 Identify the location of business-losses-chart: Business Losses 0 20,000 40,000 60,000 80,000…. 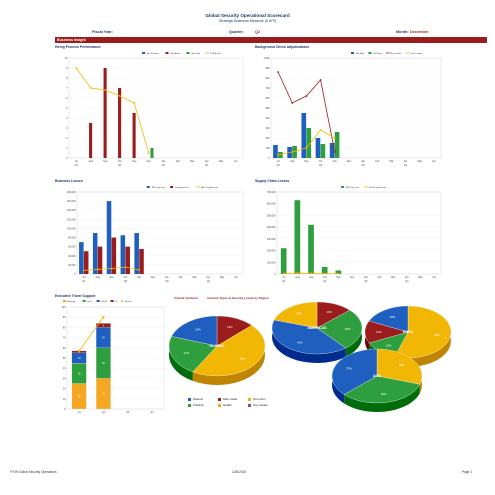
(149, 231).